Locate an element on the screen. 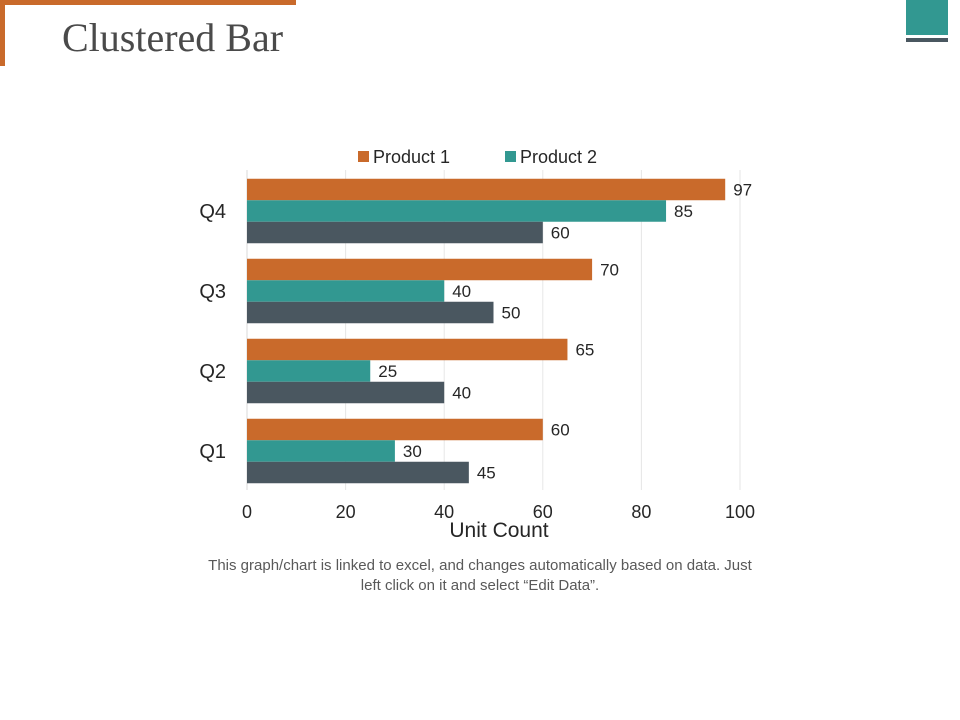 Image resolution: width=960 pixels, height=720 pixels. x-tick-label: 20 is located at coordinates (346, 512).